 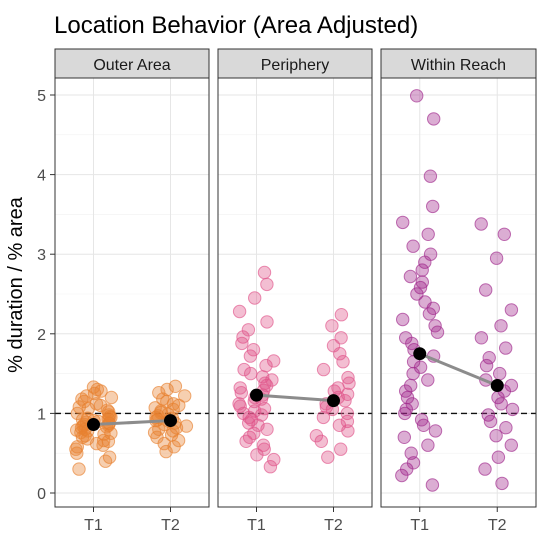 I want to click on y-tick-label: 4, so click(x=41, y=176).